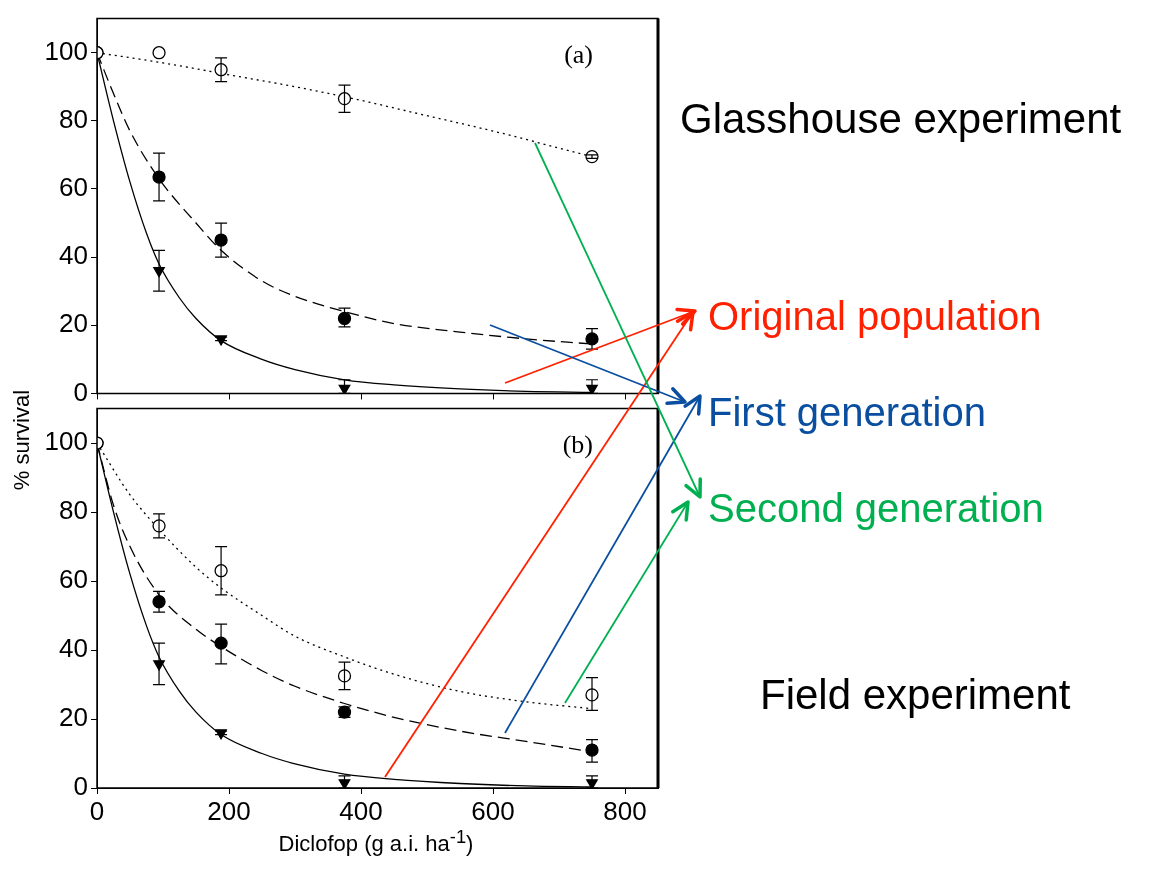  Describe the element at coordinates (376, 841) in the screenshot. I see `x-axis-title: Diclofop (g a.i. ha$^{-1}$)` at that location.